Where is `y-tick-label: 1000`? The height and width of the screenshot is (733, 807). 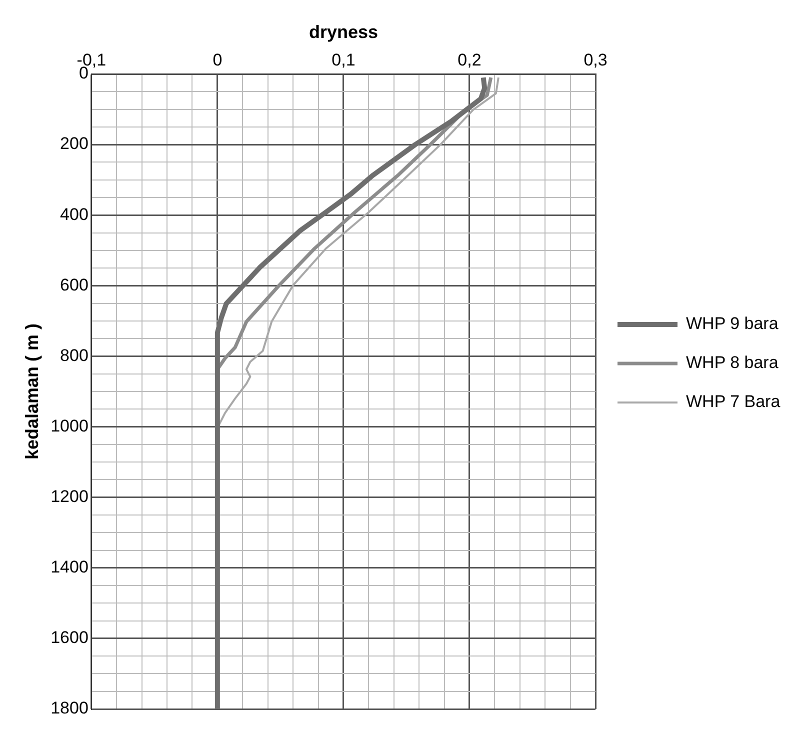 y-tick-label: 1000 is located at coordinates (69, 426).